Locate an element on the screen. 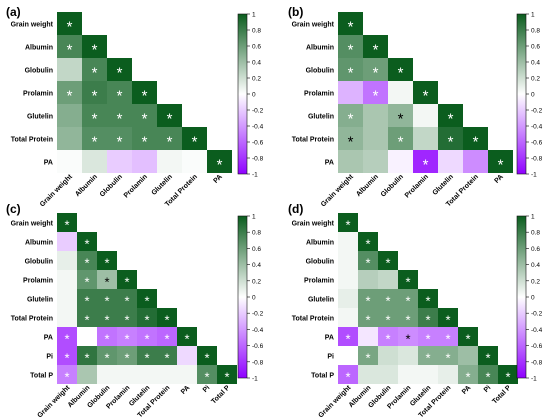 The width and height of the screenshot is (550, 418). heatmap-cell-total-protein-grain-weight is located at coordinates (67, 317).